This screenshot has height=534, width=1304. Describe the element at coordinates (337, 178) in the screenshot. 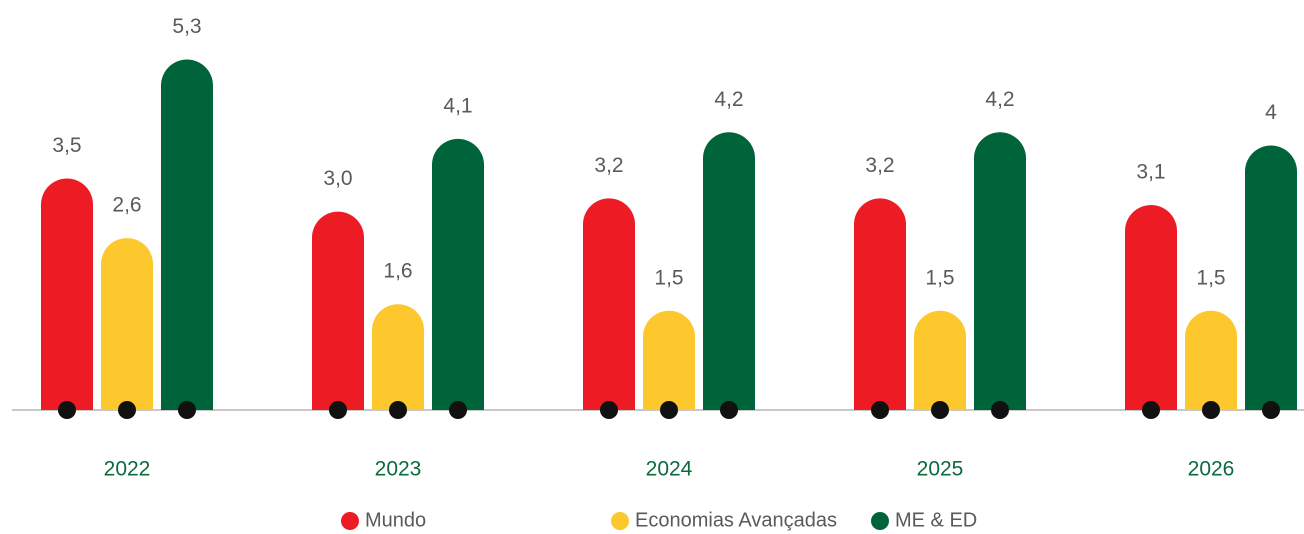

I see `data-label: 3,0` at that location.